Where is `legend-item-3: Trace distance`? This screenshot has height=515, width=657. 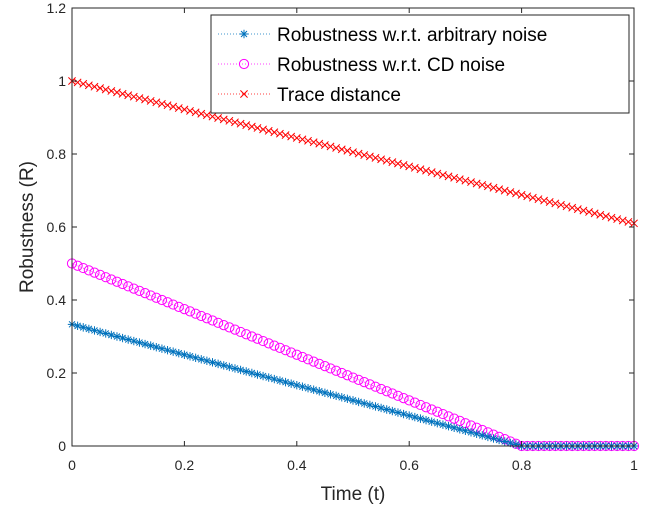
legend-item-3: Trace distance is located at coordinates (309, 95).